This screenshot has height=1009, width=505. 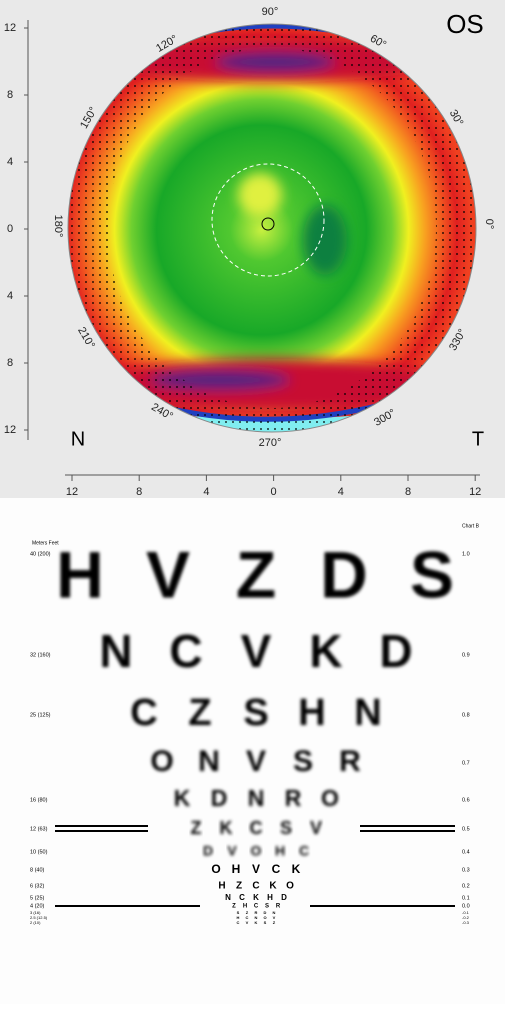 I want to click on purple-zone, so click(x=275, y=62).